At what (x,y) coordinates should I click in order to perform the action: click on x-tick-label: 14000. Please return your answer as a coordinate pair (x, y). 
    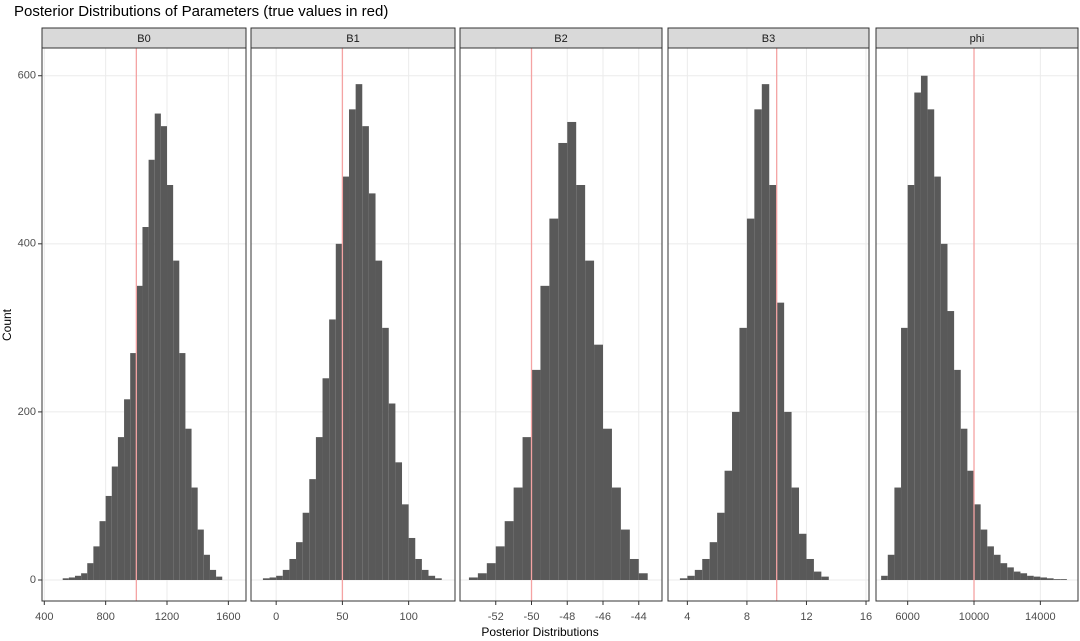
    Looking at the image, I should click on (1040, 617).